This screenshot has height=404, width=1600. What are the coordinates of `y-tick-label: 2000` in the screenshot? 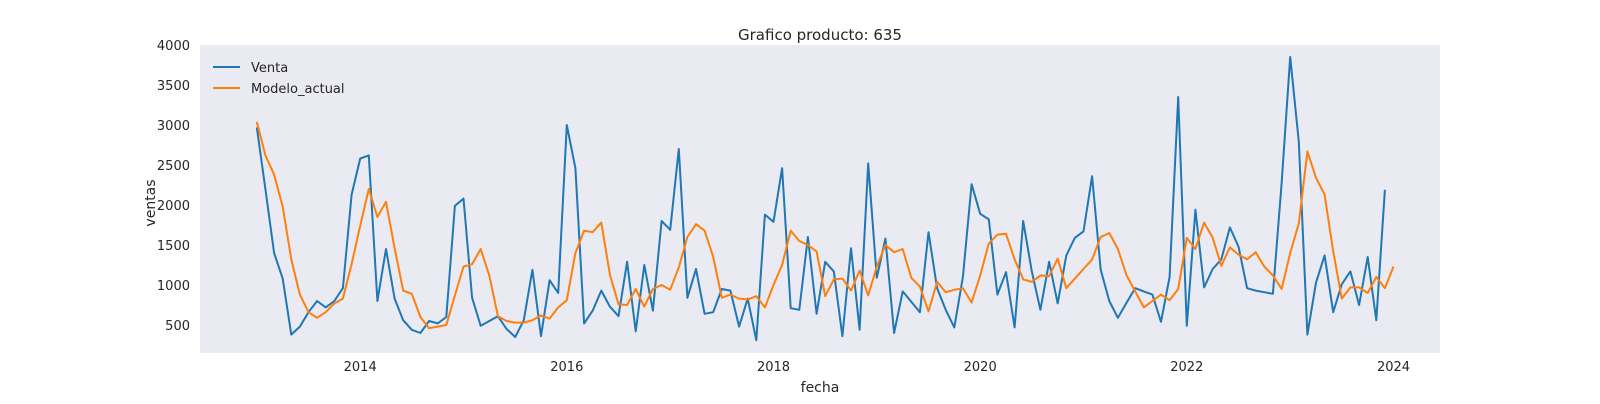 It's located at (173, 206).